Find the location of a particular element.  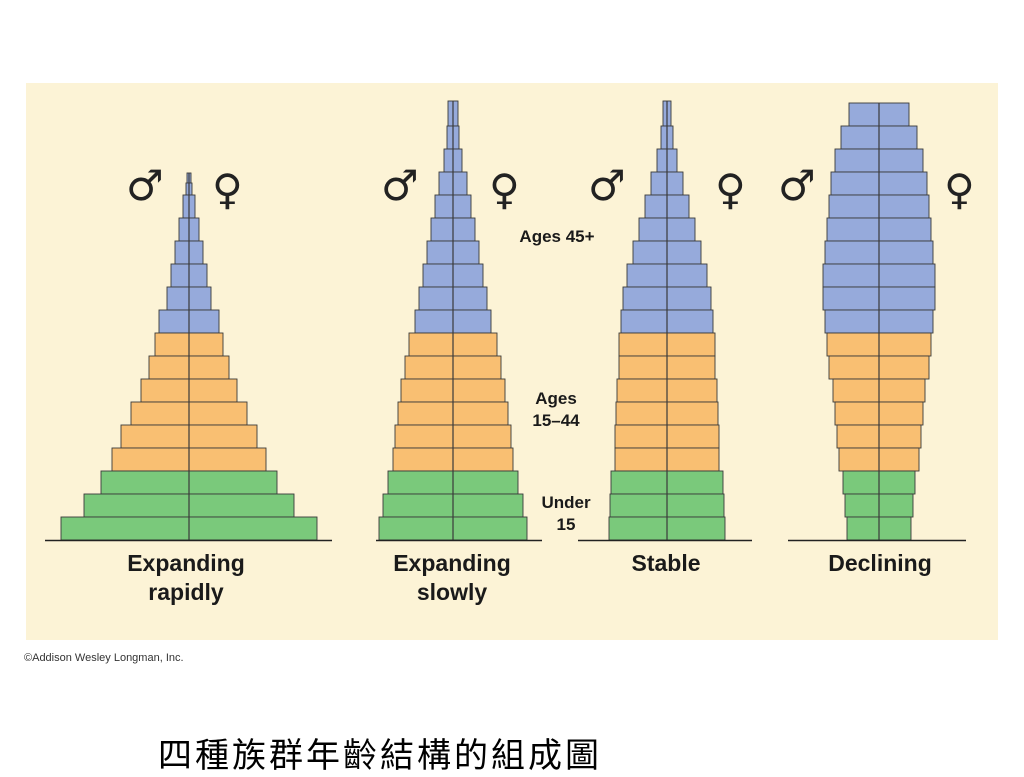

pyramid-label-line1: Declining is located at coordinates (880, 563).